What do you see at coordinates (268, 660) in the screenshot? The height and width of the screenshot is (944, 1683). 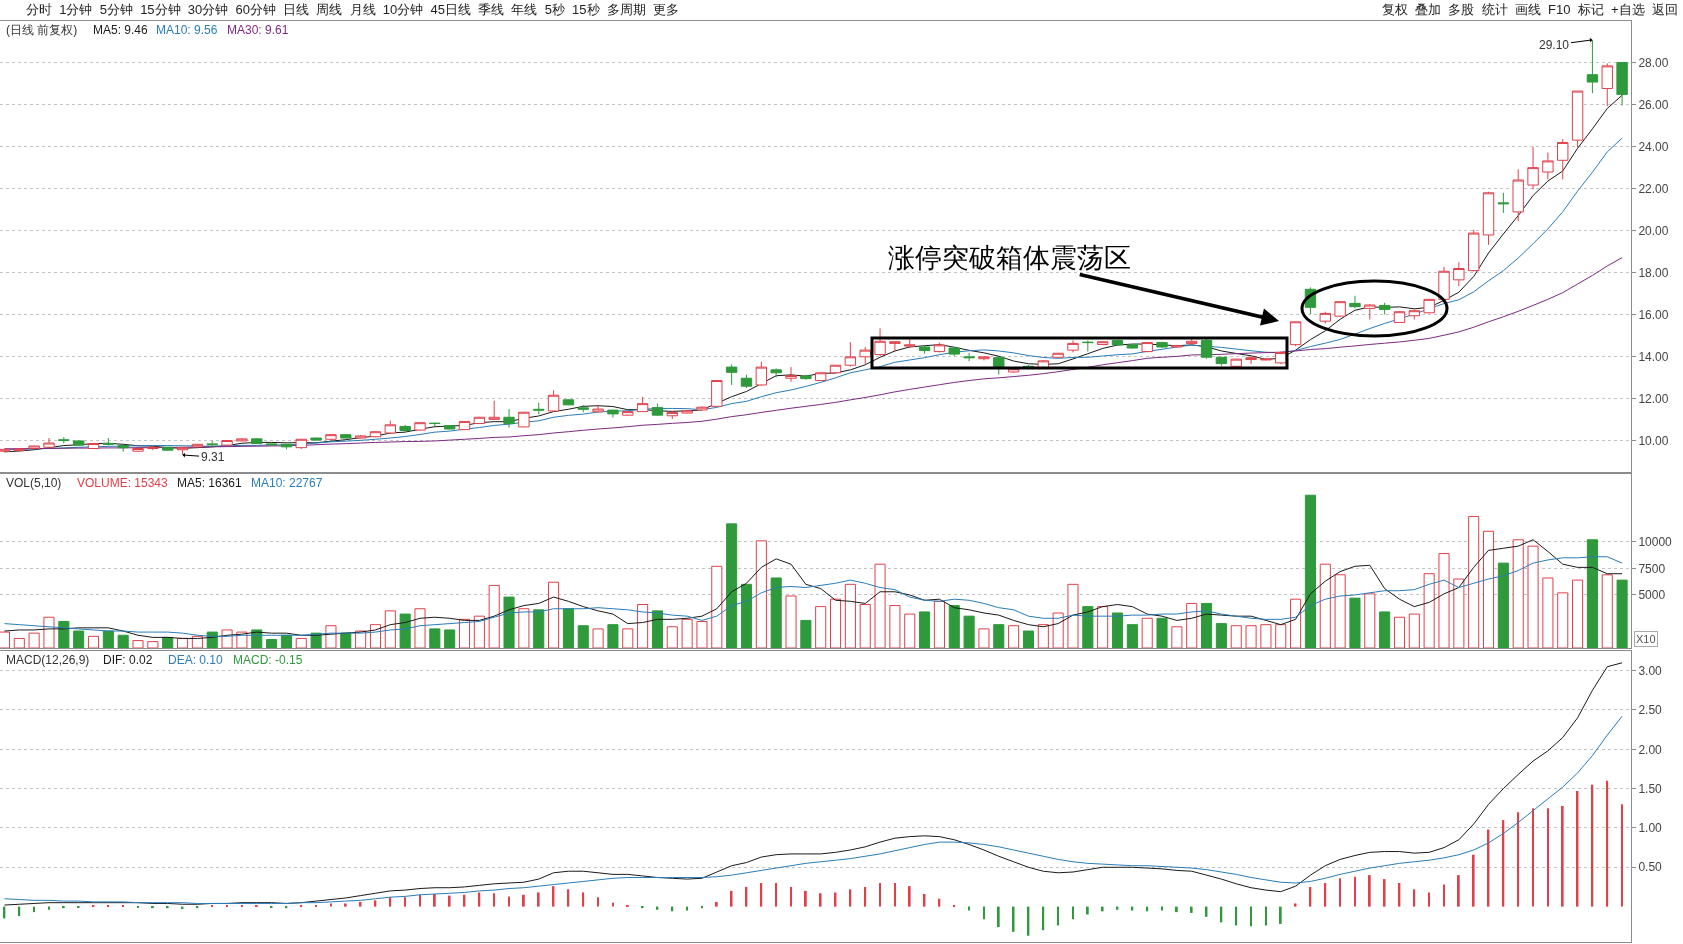 I see `text: MACD: -0.15` at bounding box center [268, 660].